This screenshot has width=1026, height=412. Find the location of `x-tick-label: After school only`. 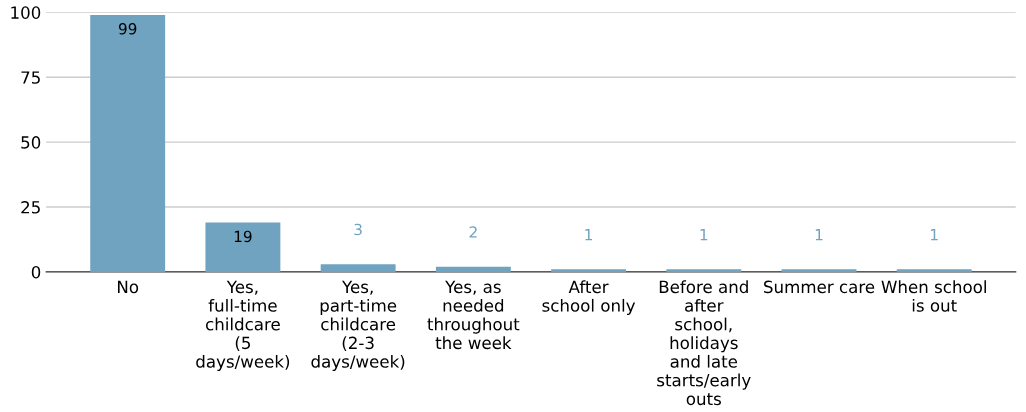

x-tick-label: After school only is located at coordinates (589, 298).